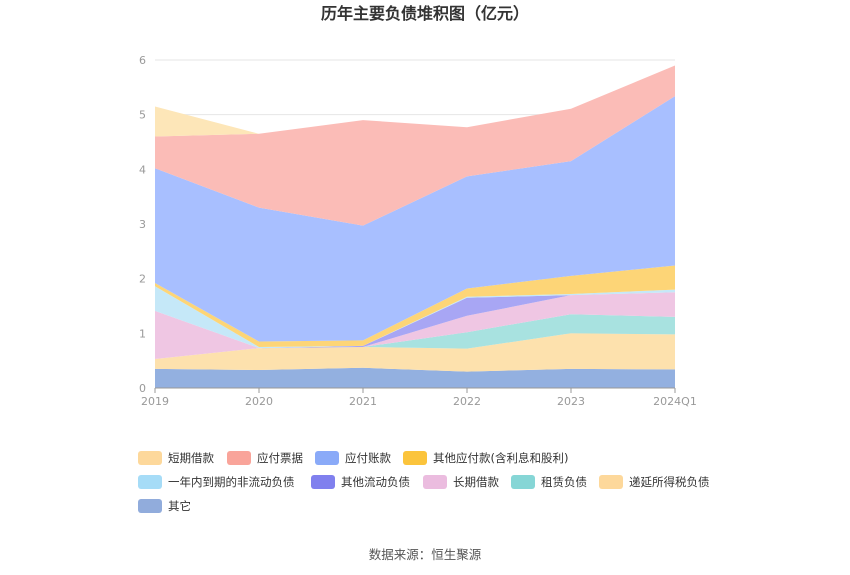 This screenshot has height=575, width=850. What do you see at coordinates (368, 458) in the screenshot?
I see `legend-label: 应付账款` at bounding box center [368, 458].